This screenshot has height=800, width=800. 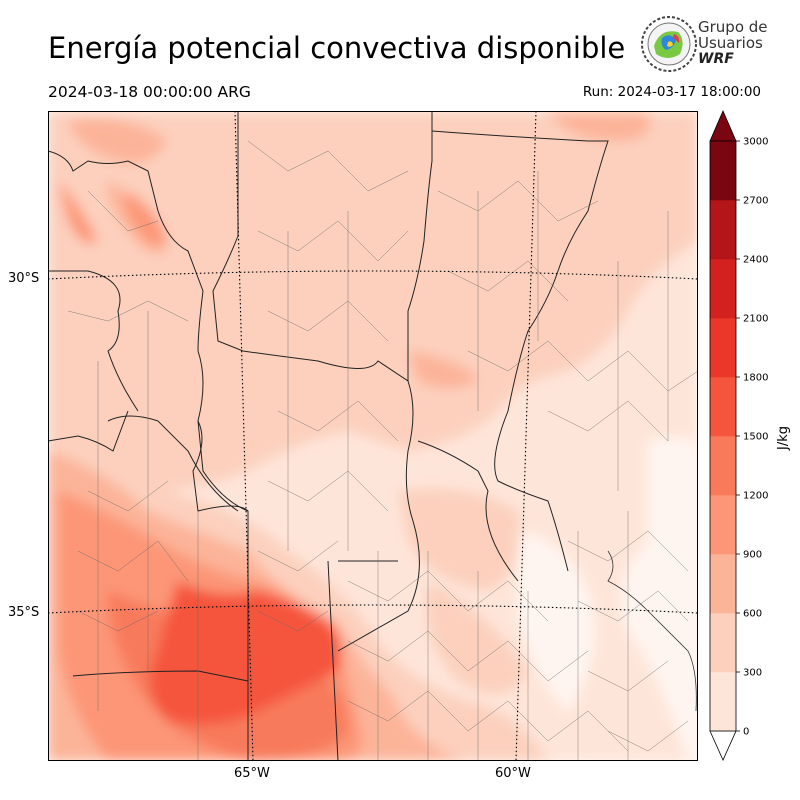 What do you see at coordinates (669, 44) in the screenshot?
I see `wrf-logo` at bounding box center [669, 44].